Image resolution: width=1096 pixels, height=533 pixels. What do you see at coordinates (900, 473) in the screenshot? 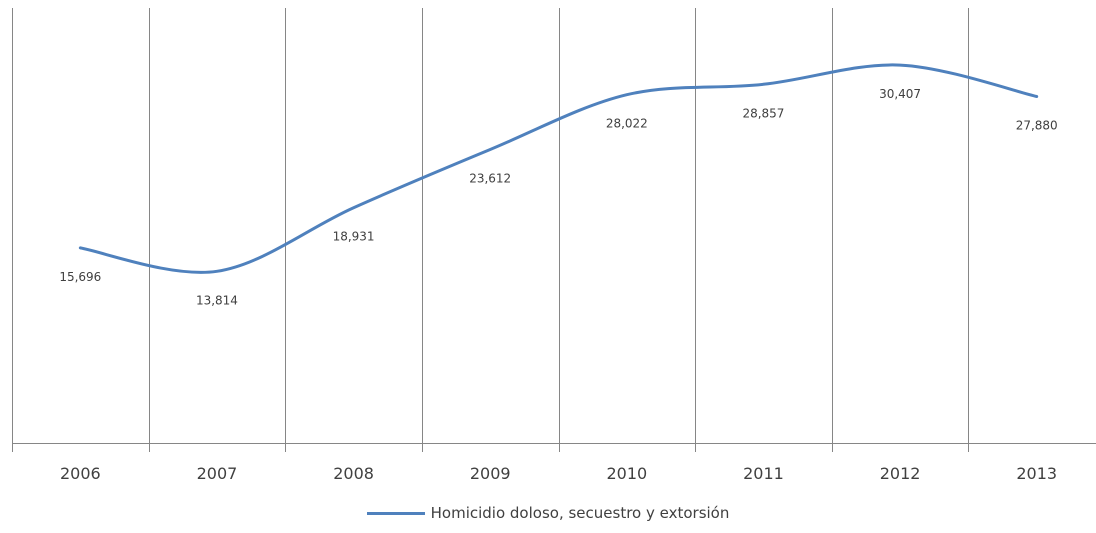
I see `x-tick-label: 2012` at bounding box center [900, 473].